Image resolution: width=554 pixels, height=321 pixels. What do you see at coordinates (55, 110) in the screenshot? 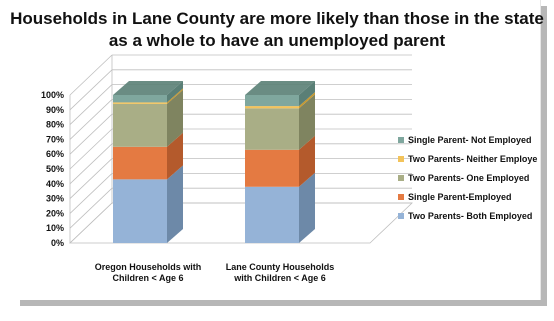
I see `y-tick-label: 90%` at bounding box center [55, 110].